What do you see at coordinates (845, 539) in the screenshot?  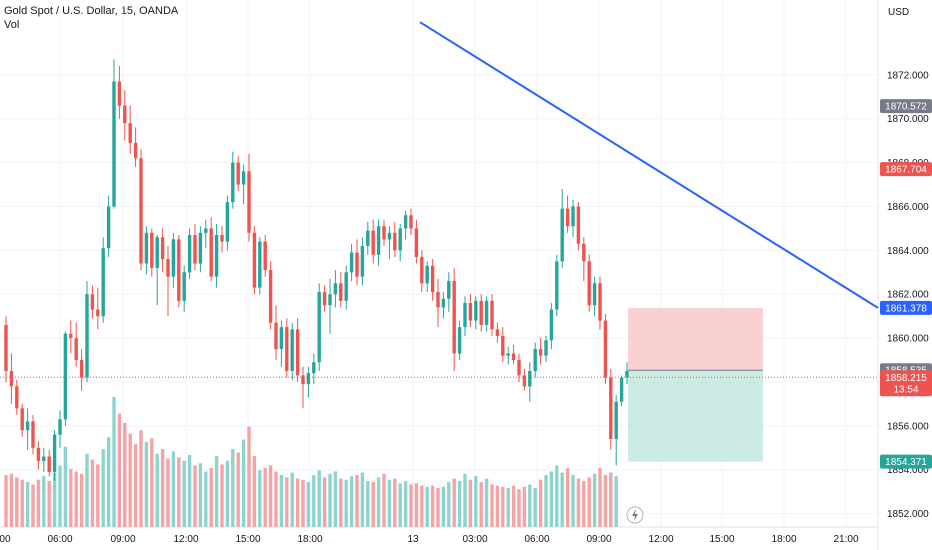 I see `time-tick-label: 21:00` at bounding box center [845, 539].